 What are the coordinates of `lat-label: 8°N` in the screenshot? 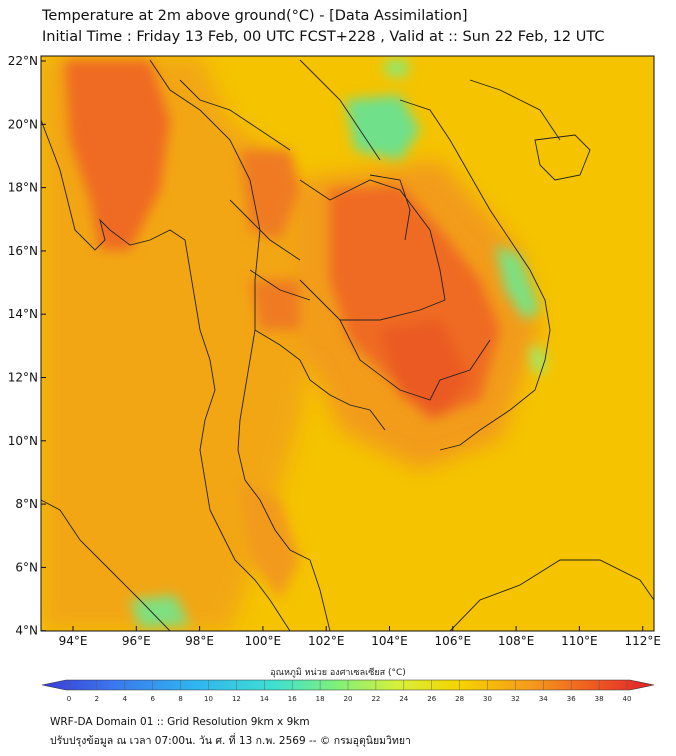 It's located at (26, 504).